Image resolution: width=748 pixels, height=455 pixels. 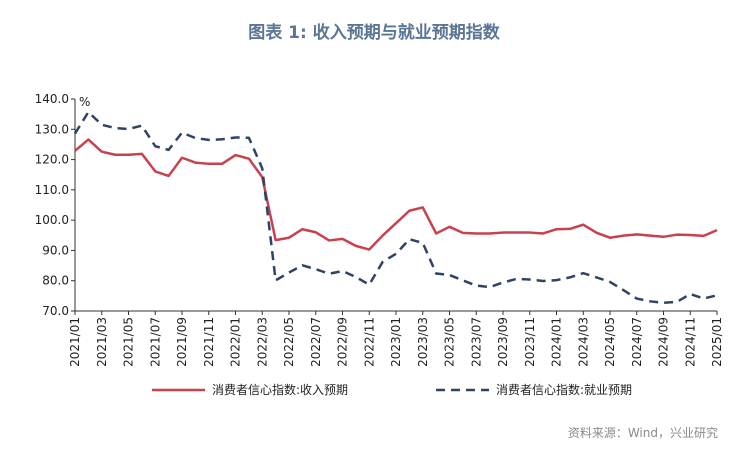 I want to click on x-tick-label: 2023/09, so click(x=503, y=342).